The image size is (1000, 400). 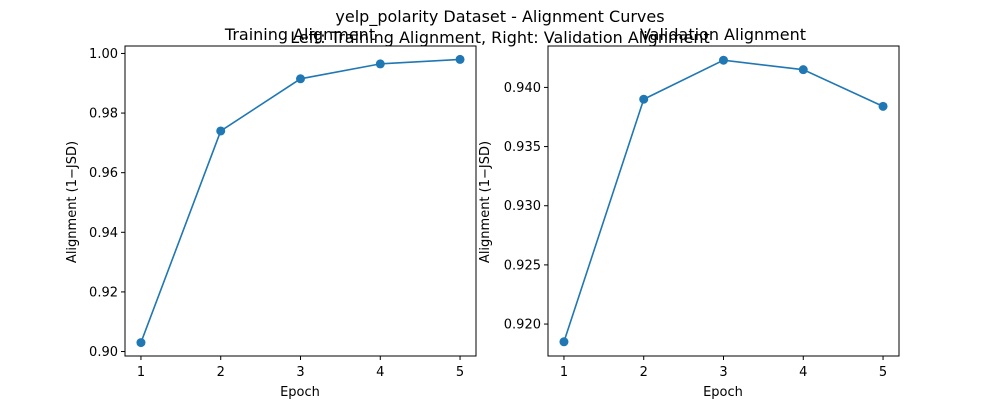 I want to click on training-y-tick-label: 0.96, so click(x=103, y=173).